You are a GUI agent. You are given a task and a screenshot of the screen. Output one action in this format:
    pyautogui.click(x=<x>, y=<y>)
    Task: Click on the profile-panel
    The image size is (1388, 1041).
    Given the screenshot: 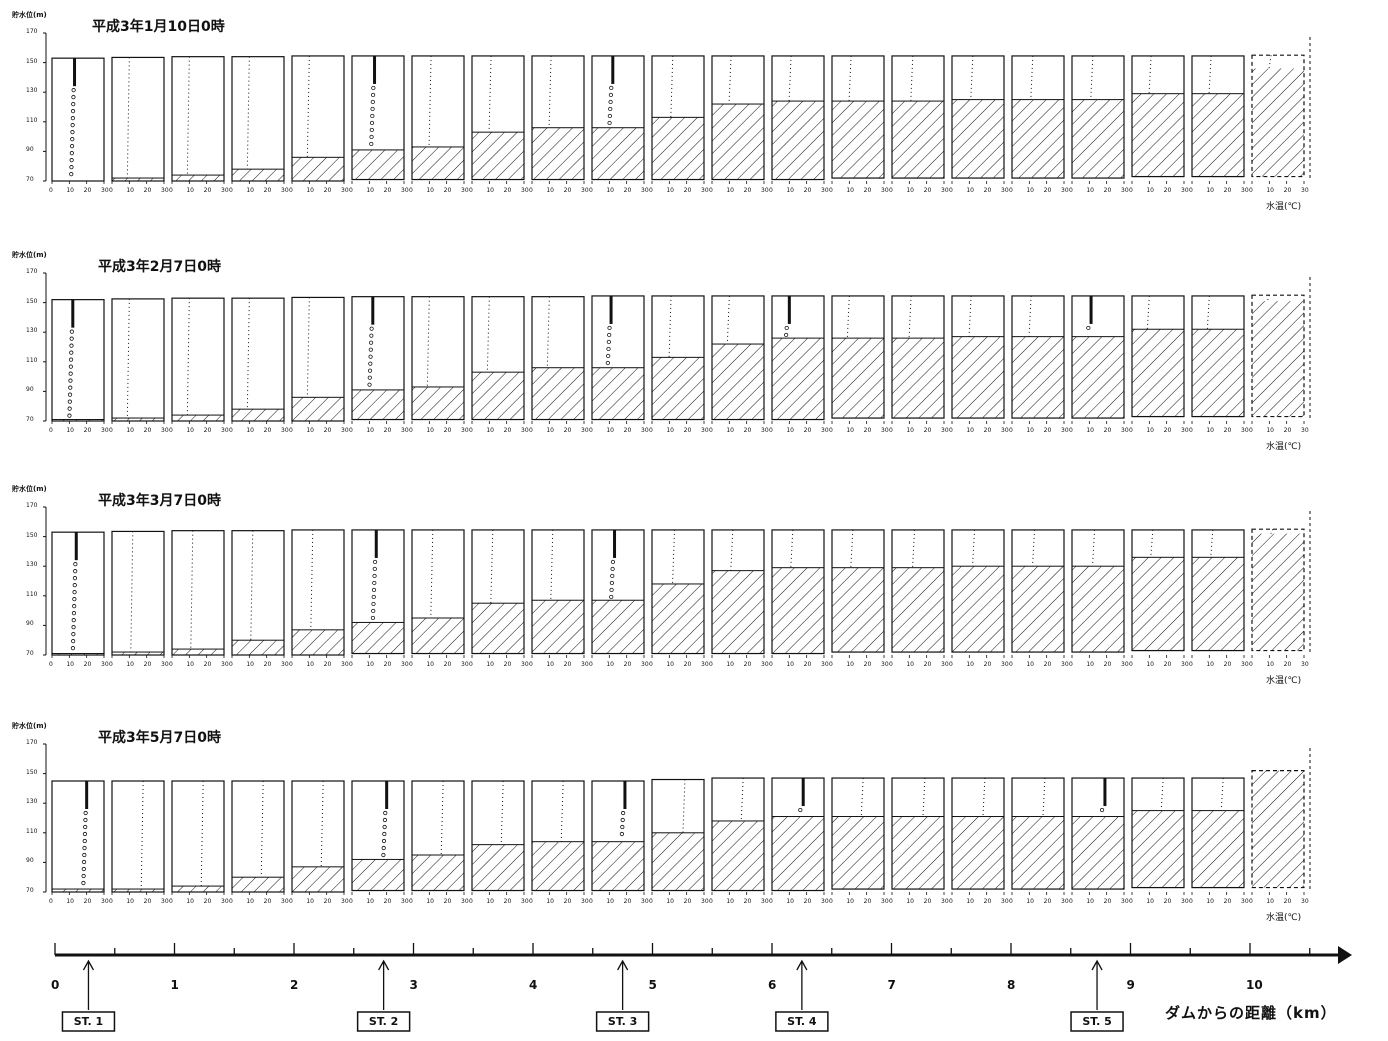 What is the action you would take?
    pyautogui.click(x=677, y=819)
    